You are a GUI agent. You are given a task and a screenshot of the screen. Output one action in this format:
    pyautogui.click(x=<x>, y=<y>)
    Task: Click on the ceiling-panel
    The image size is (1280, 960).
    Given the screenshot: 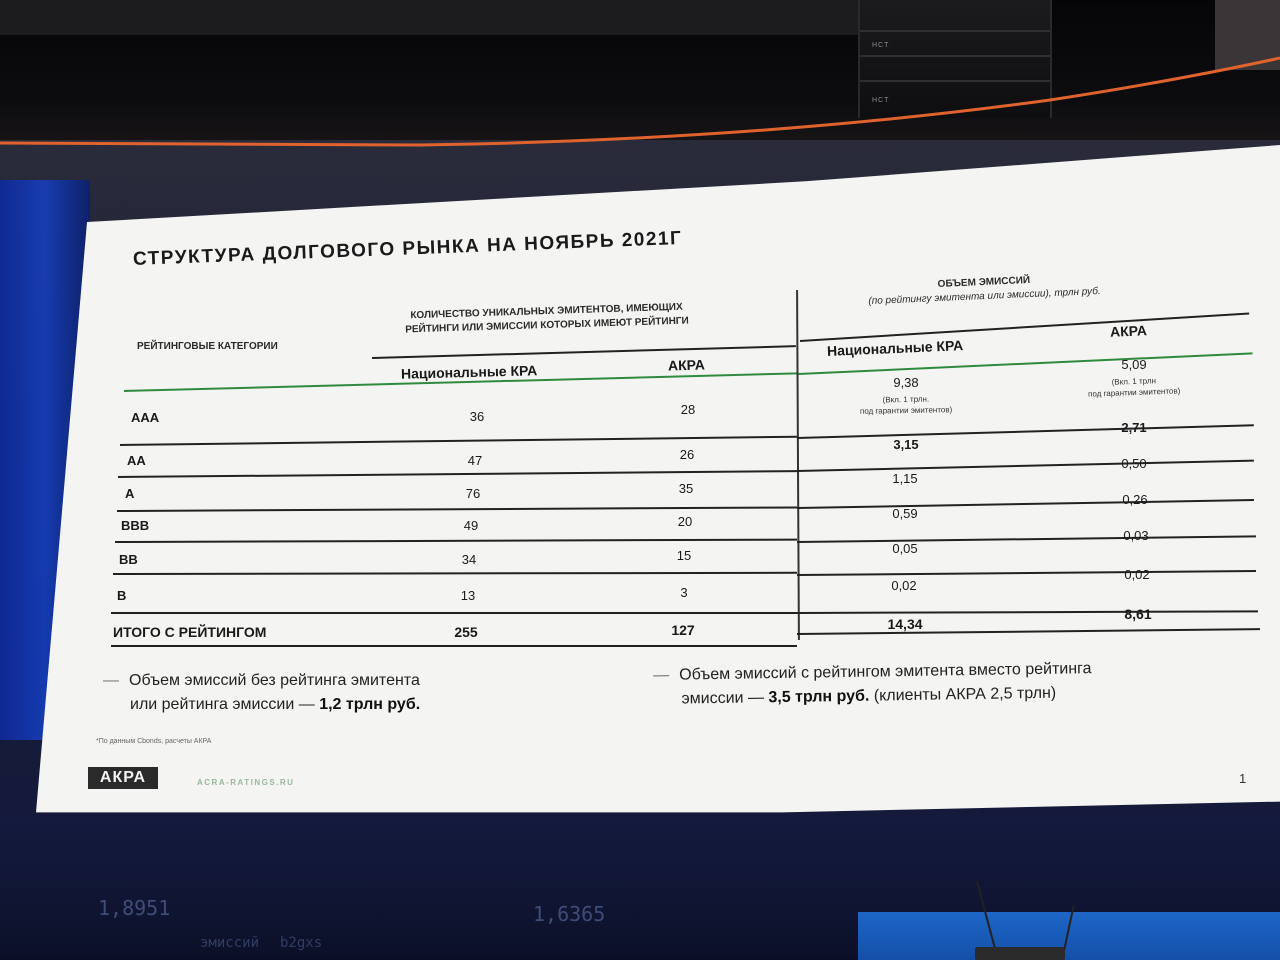 What is the action you would take?
    pyautogui.click(x=430, y=17)
    